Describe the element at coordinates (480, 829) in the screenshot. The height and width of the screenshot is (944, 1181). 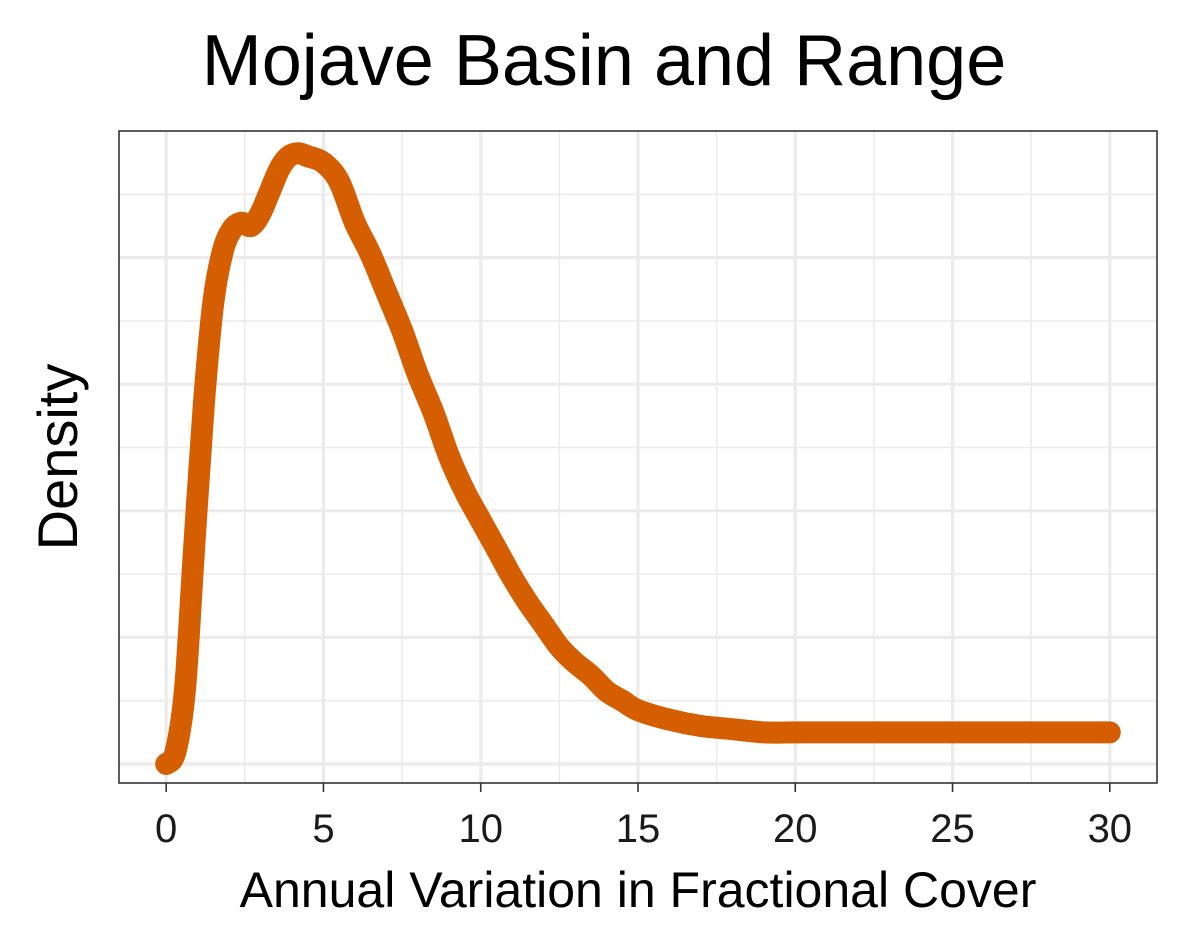
I see `x-tick-label: 10` at that location.